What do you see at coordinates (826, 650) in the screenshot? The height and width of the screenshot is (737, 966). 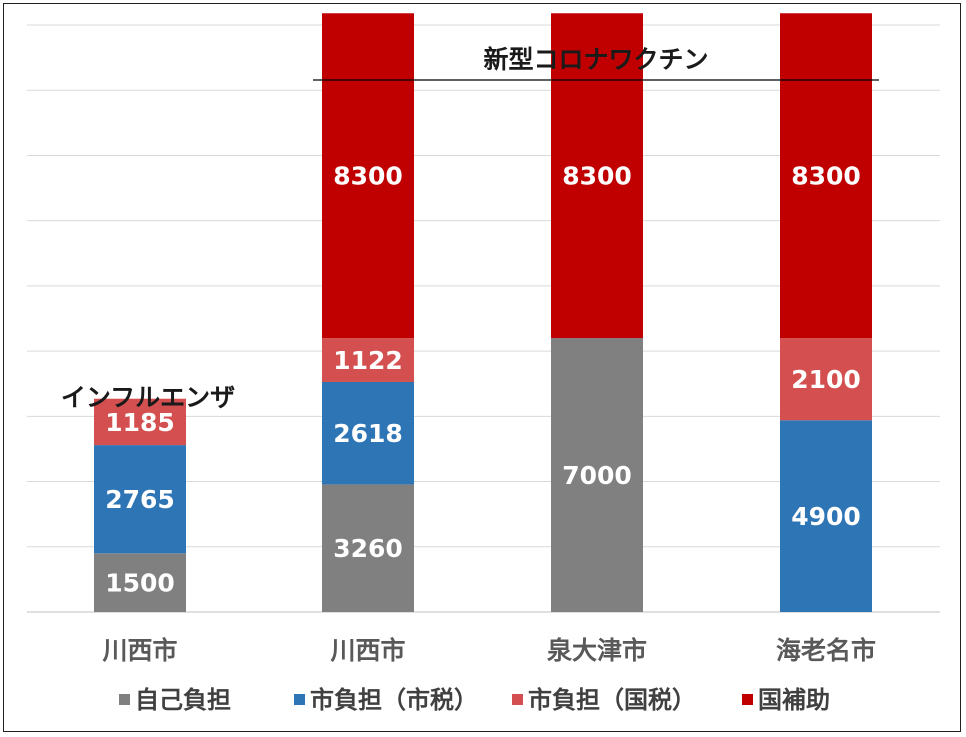 I see `x-tick-label: 海老名市` at bounding box center [826, 650].